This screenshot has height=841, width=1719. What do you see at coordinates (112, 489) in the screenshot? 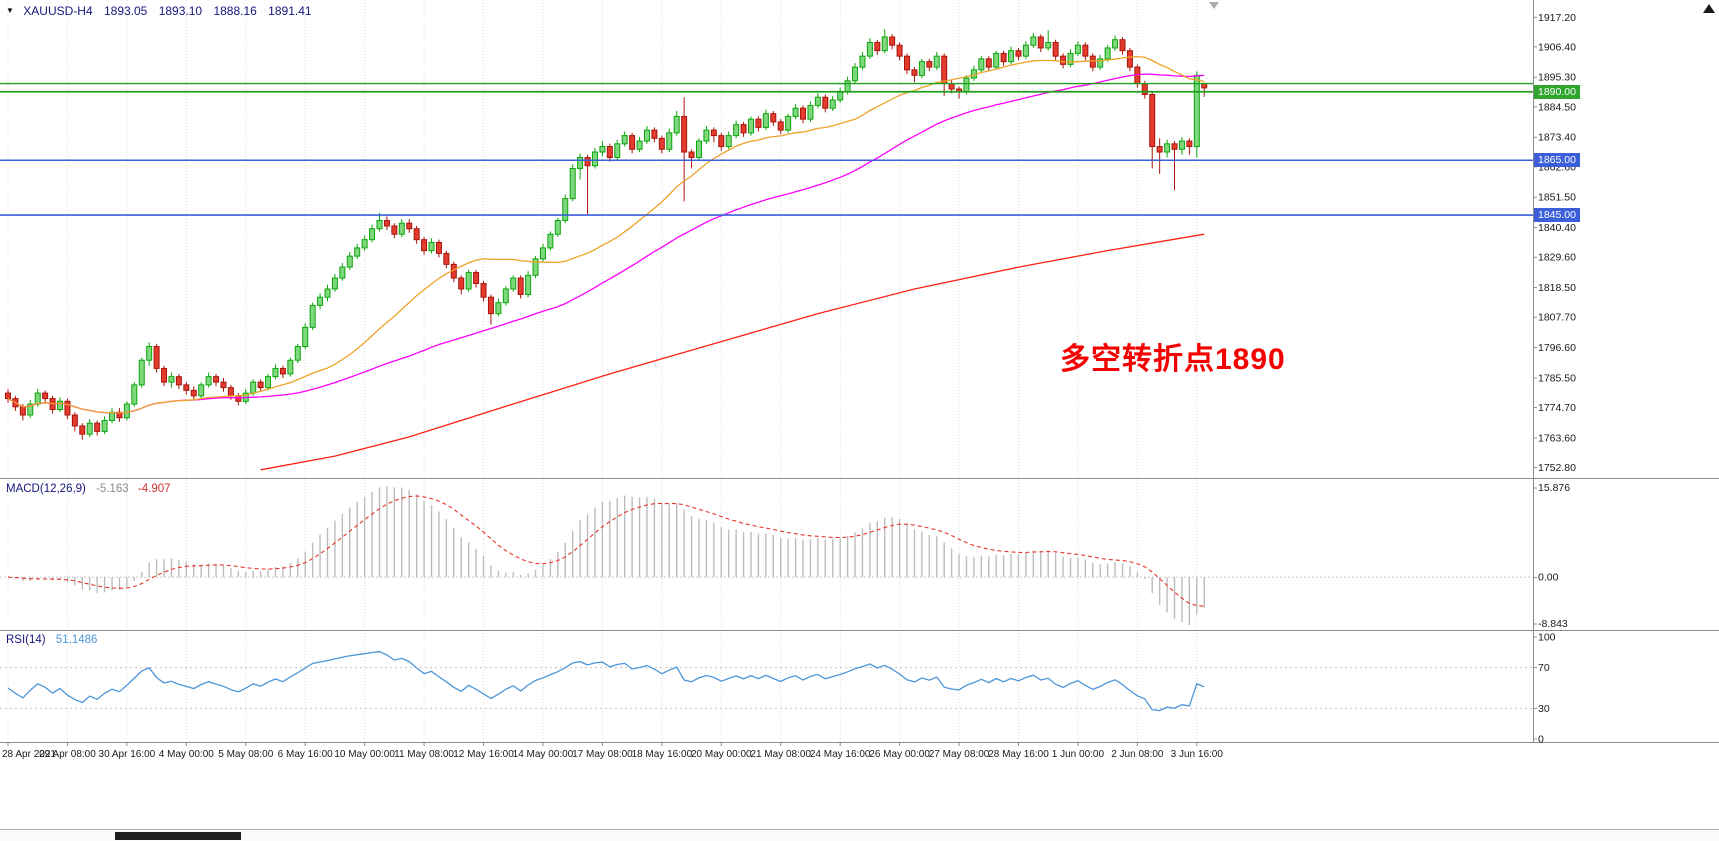
I see `macd-value-main: -5.163` at bounding box center [112, 489].